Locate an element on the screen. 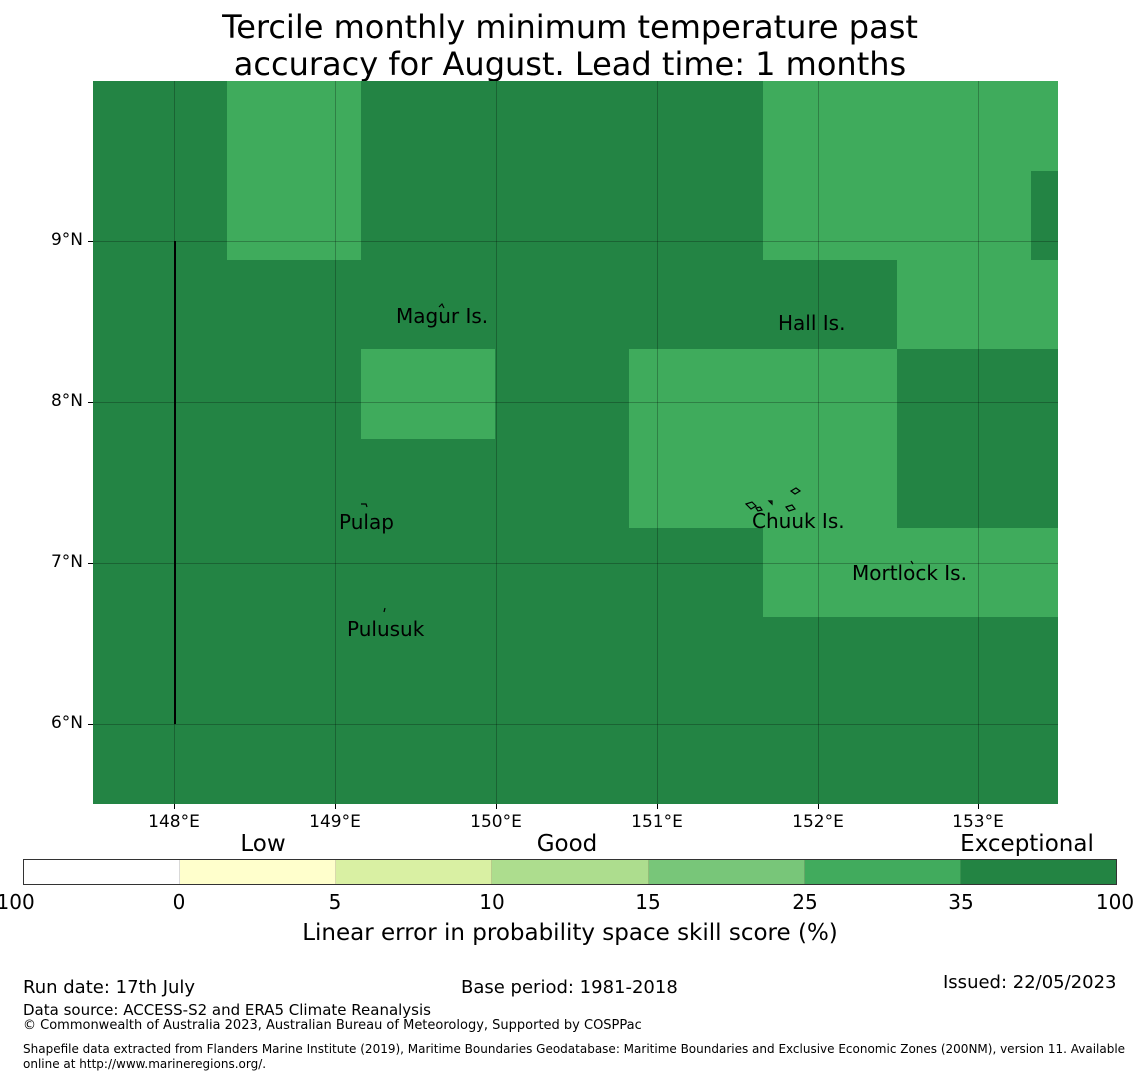 The height and width of the screenshot is (1080, 1140). chart-title-line-1: Tercile monthly minimum temperature past is located at coordinates (570, 27).